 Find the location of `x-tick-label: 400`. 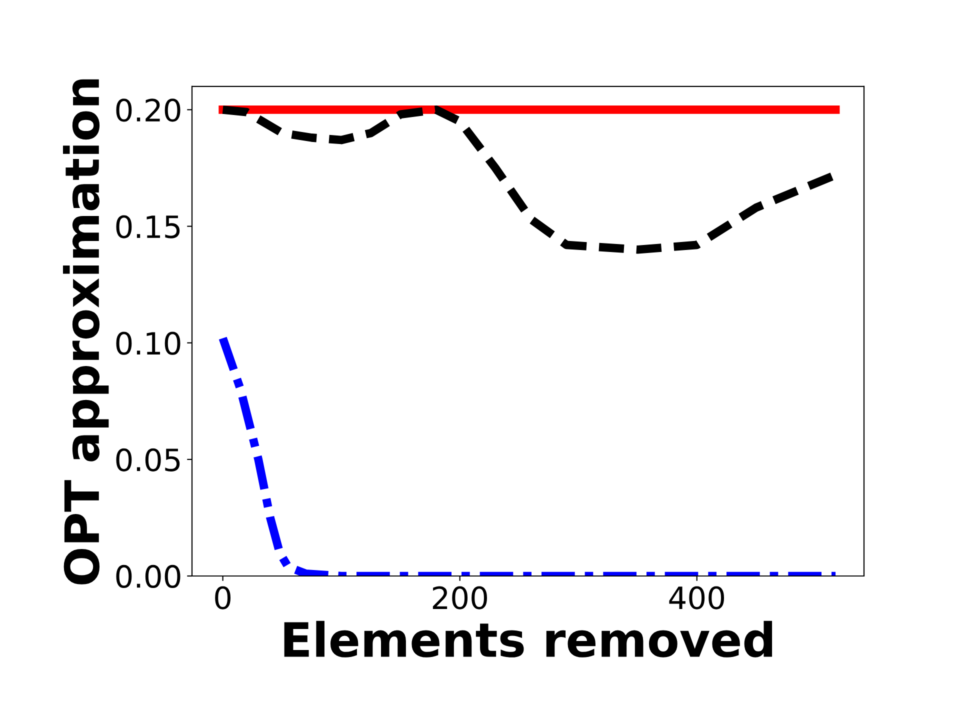

x-tick-label: 400 is located at coordinates (696, 598).